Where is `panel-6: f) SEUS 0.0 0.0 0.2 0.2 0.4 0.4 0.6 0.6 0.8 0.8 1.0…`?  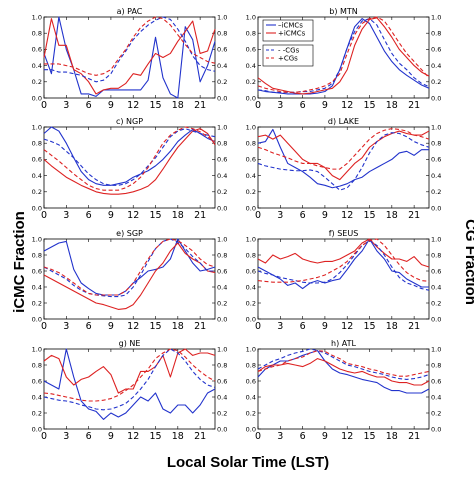
panel-6: f) SEUS 0.0 0.0 0.2 0.2 0.4 0.4 0.6 0.6 0.8 0.8 1.0… is located at coordinates (344, 280).